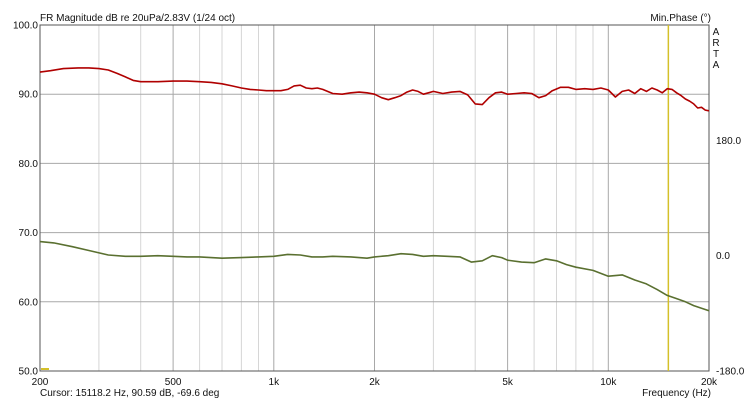 Image resolution: width=750 pixels, height=400 pixels. I want to click on y-tick-label: 90.0, so click(29, 95).